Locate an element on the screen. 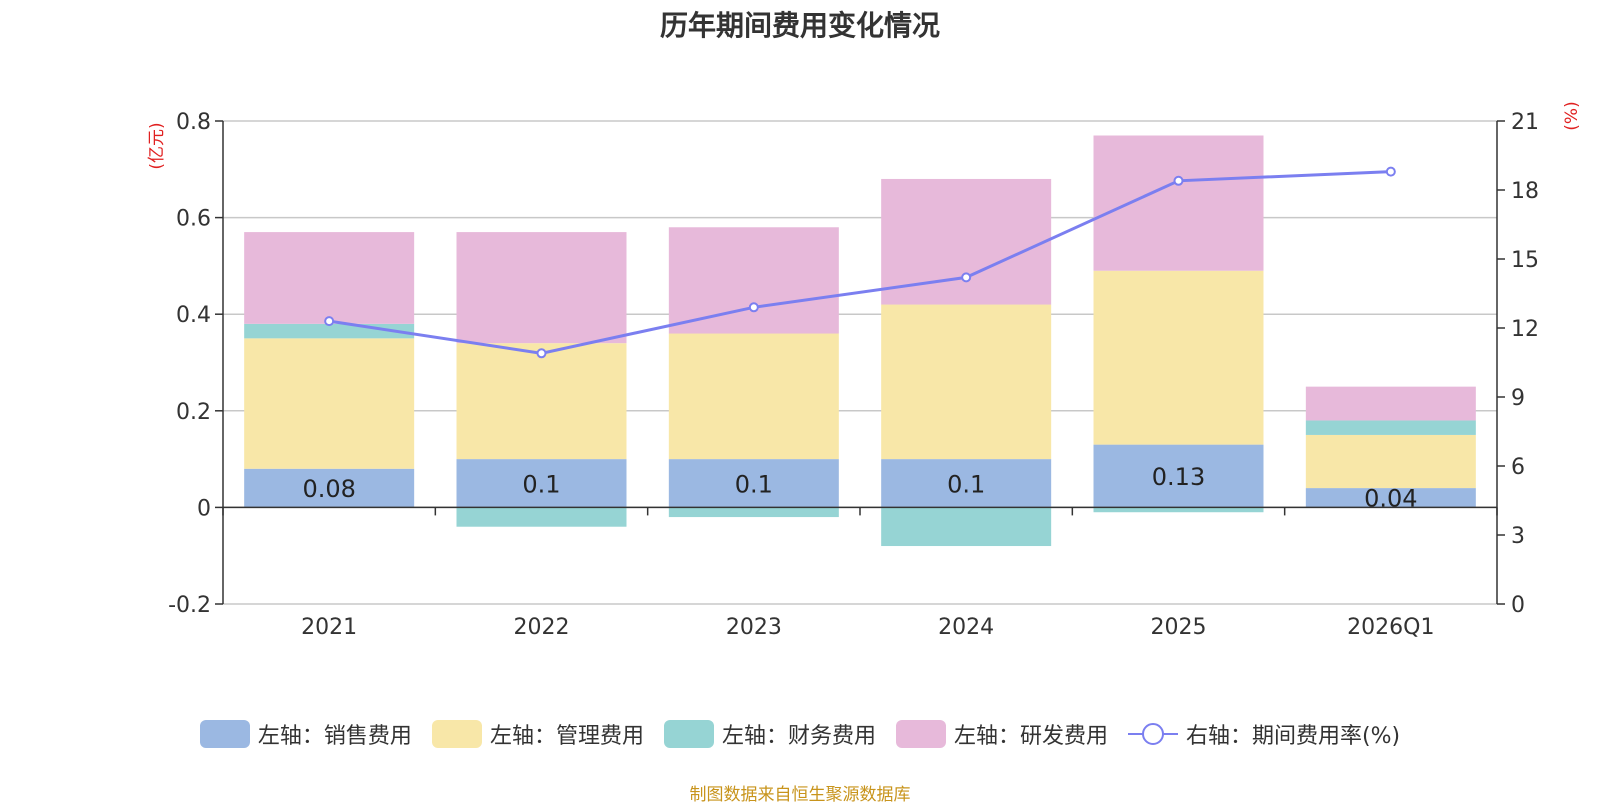 The image size is (1600, 805). x-axis-tick-label: 2022 is located at coordinates (542, 627).